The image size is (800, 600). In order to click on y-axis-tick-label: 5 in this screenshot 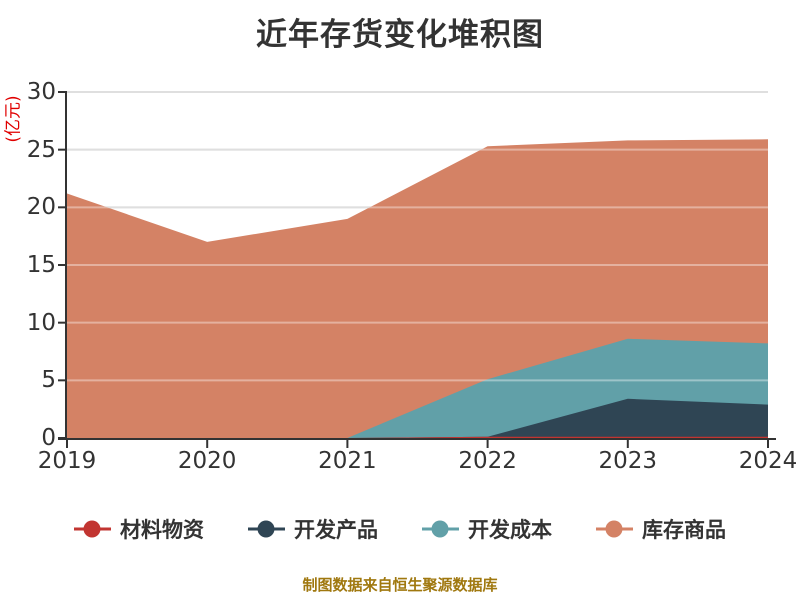, I will do `click(48, 380)`.